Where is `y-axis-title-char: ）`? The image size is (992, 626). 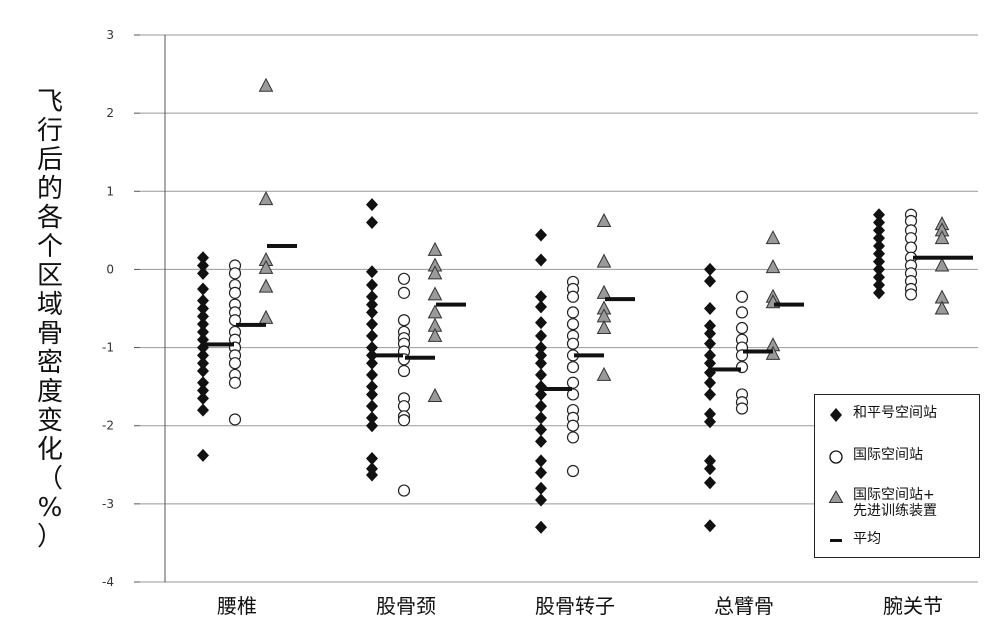 y-axis-title-char: ） is located at coordinates (49, 537).